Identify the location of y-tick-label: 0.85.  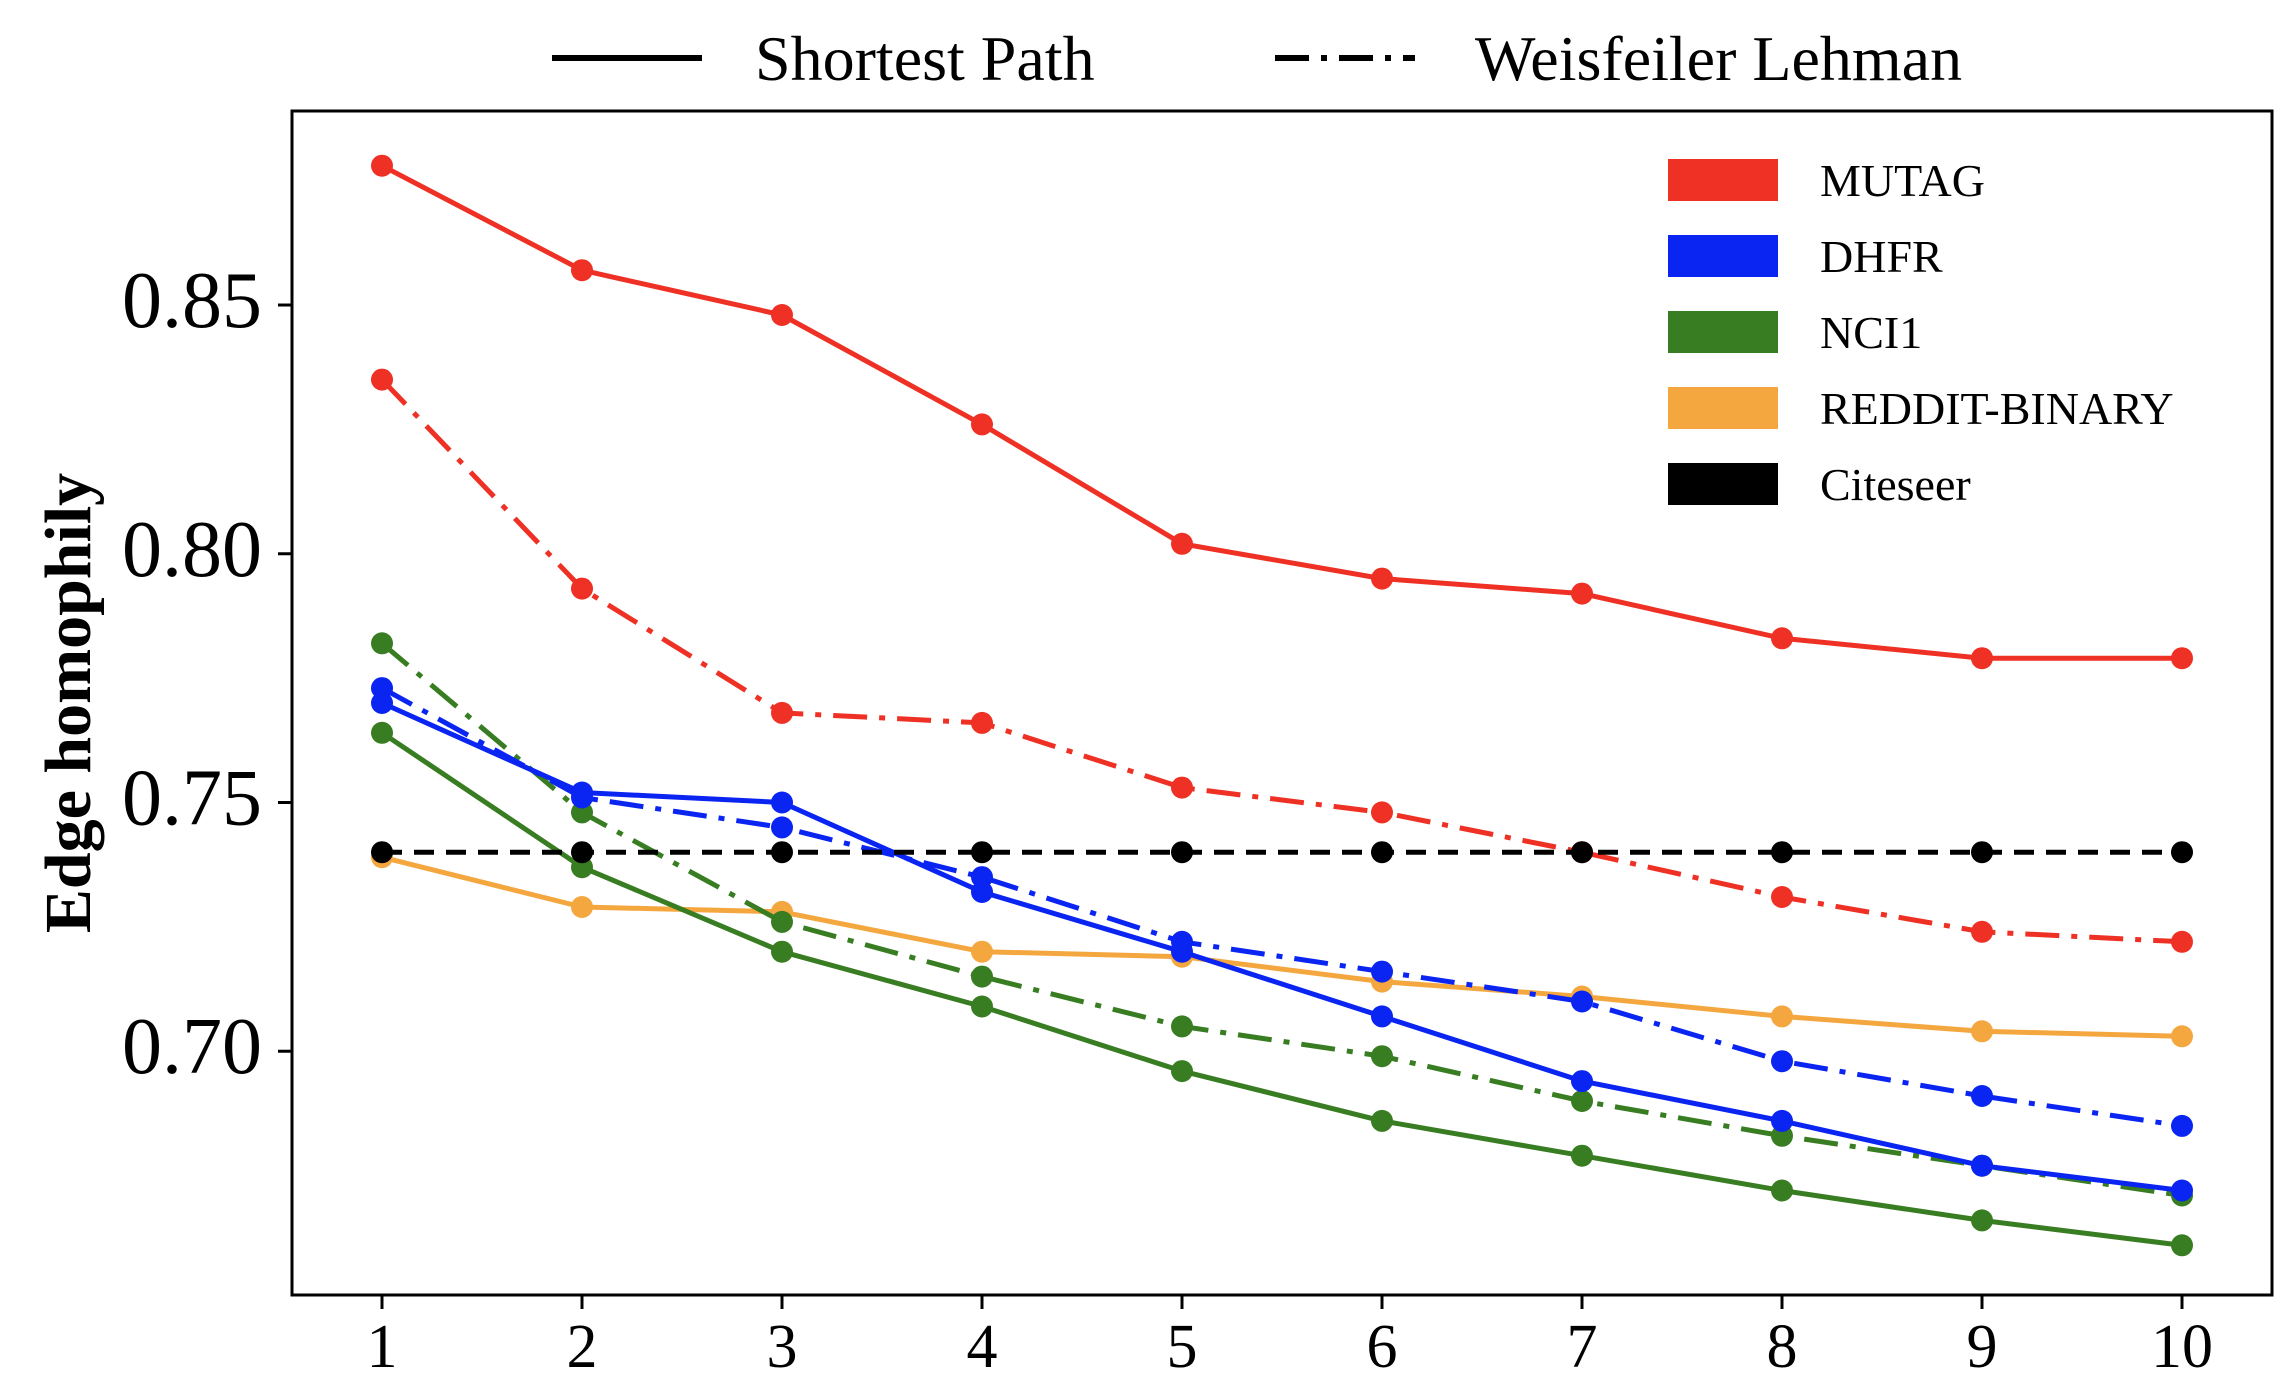
(192, 301).